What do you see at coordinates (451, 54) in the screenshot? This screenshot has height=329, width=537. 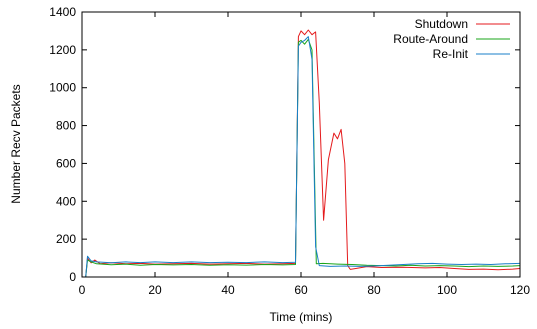 I see `legend-label: Re-Init` at bounding box center [451, 54].